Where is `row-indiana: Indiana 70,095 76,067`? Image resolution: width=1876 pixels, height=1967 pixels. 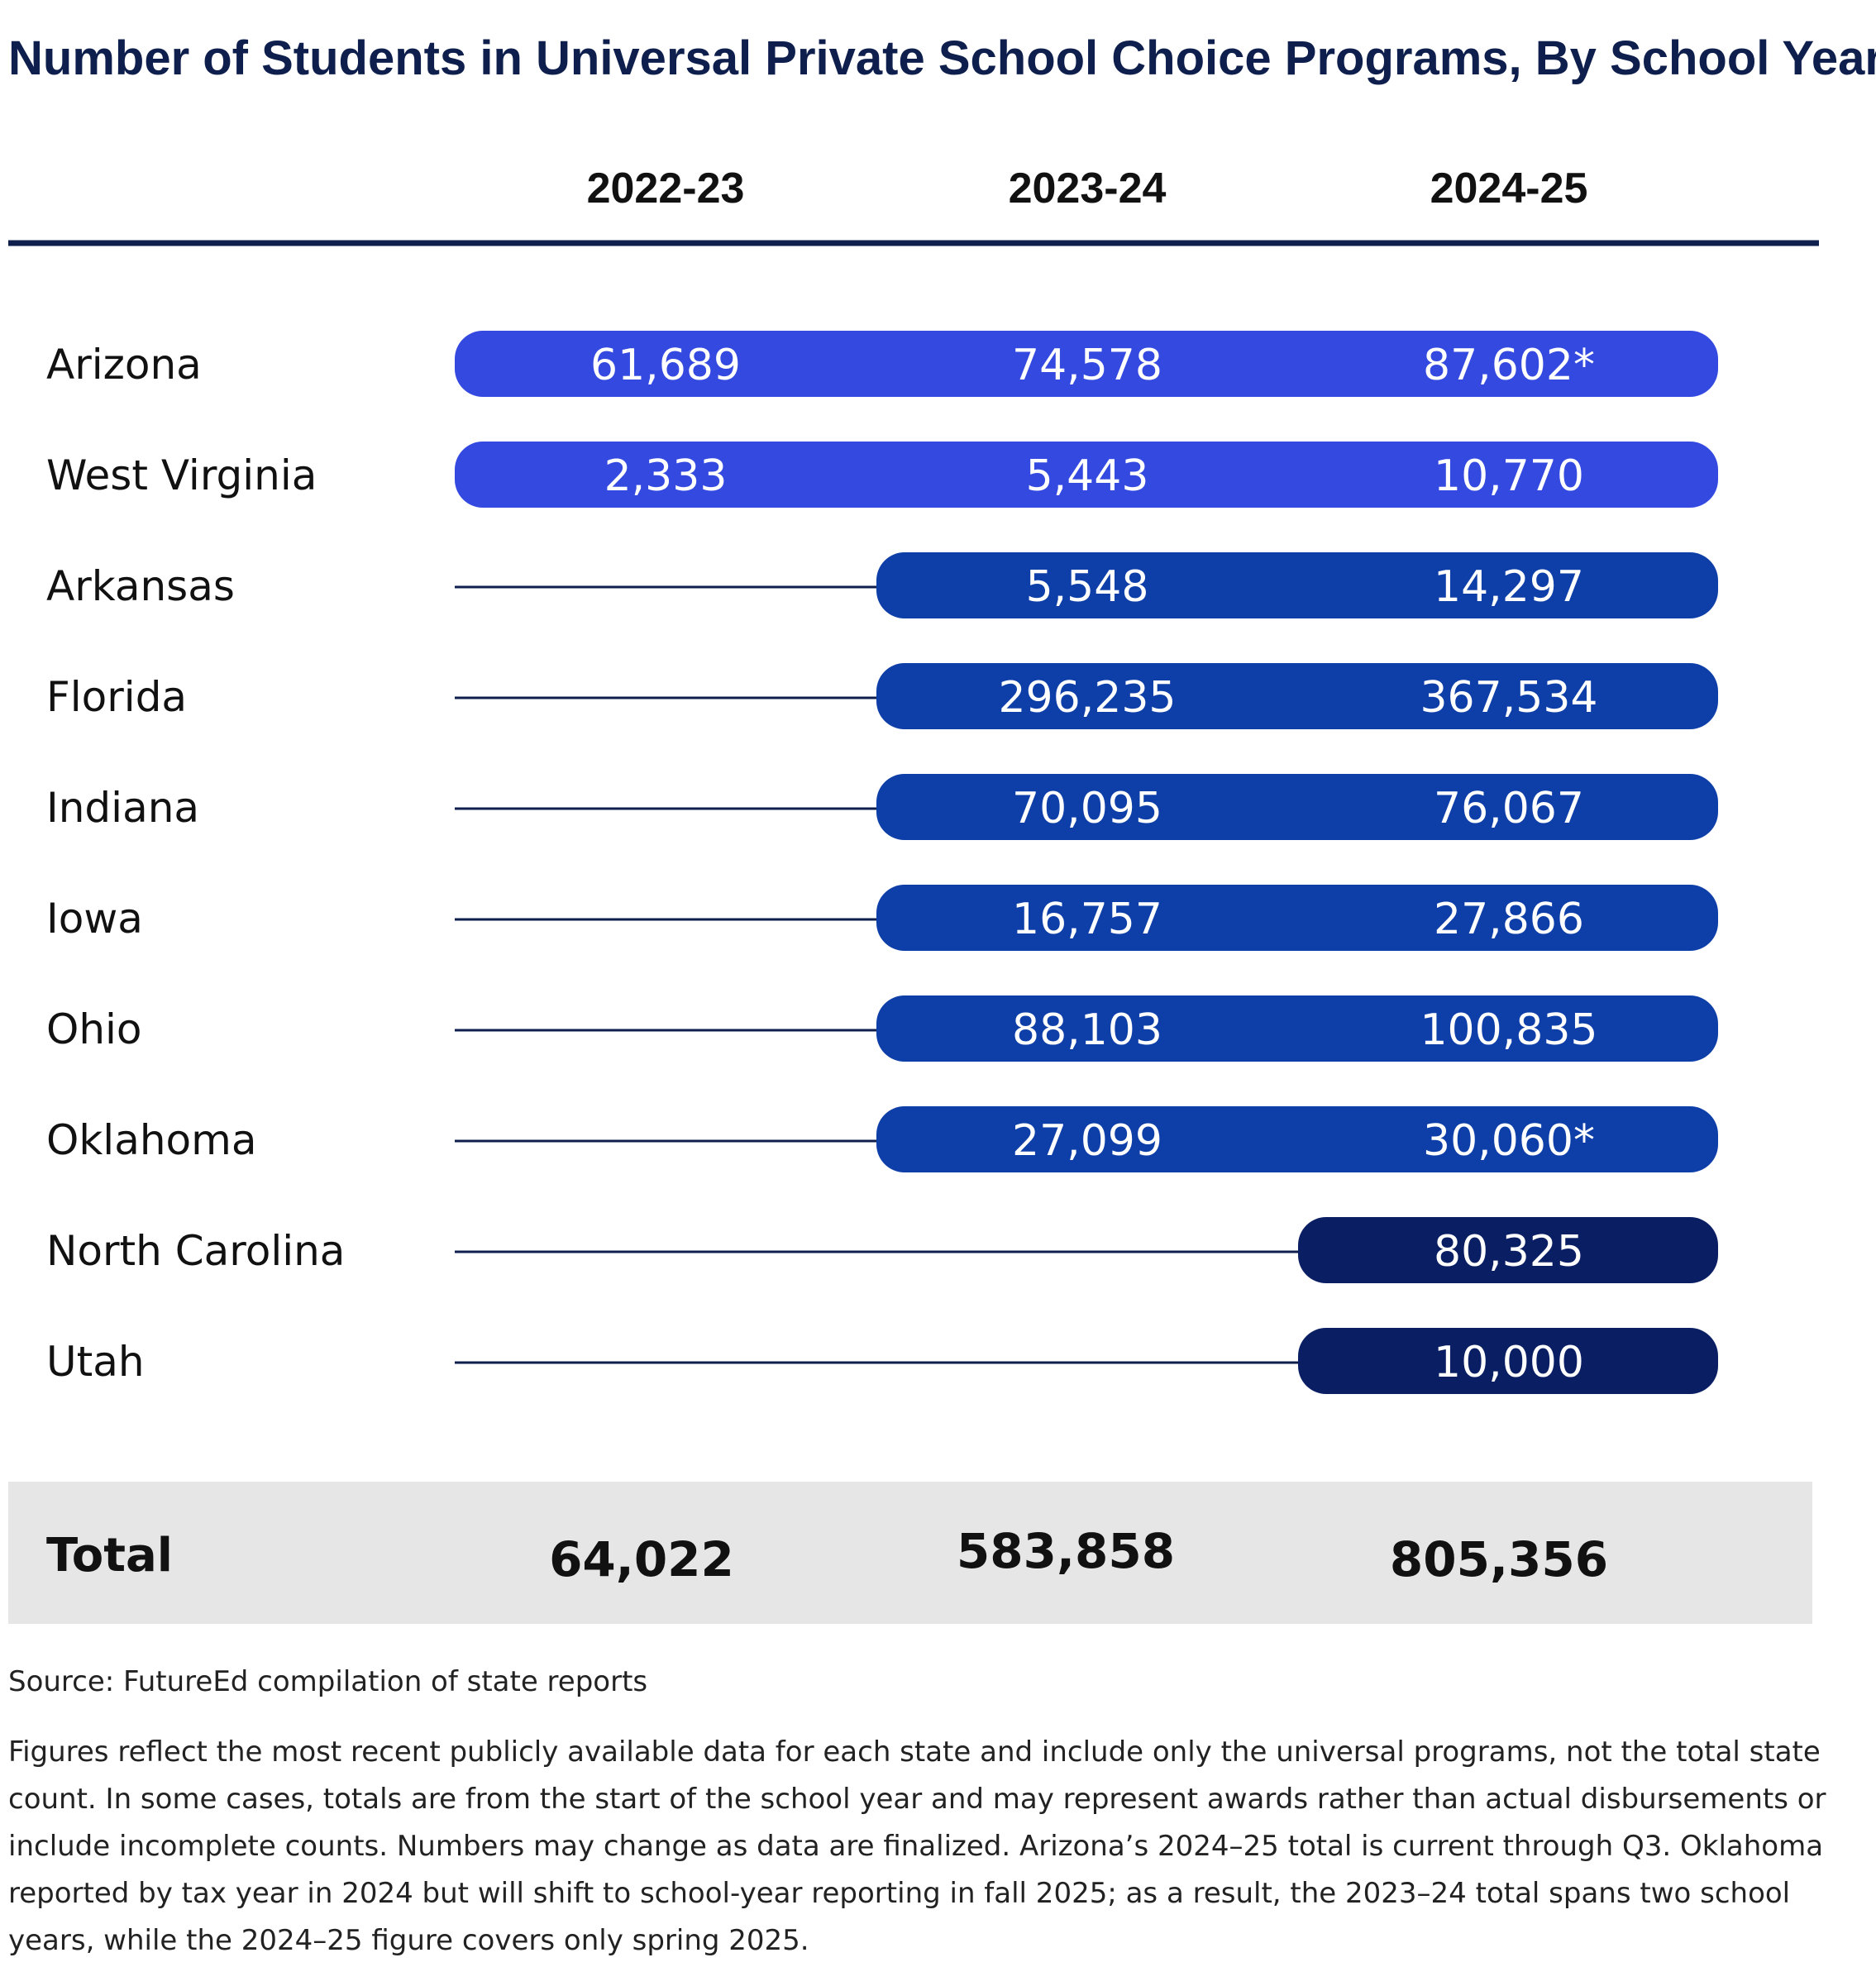
row-indiana: Indiana 70,095 76,067 is located at coordinates (882, 807).